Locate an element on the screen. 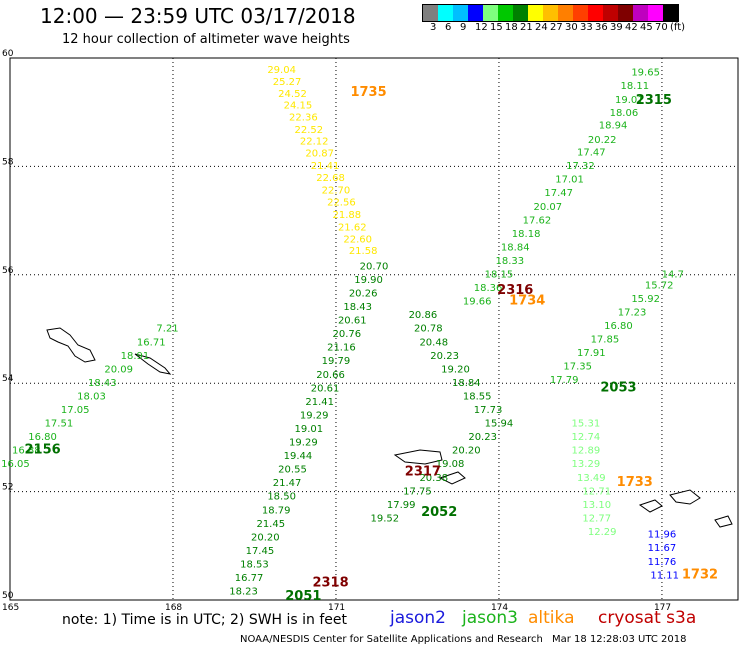  swh-value: 16.88 is located at coordinates (26, 451).